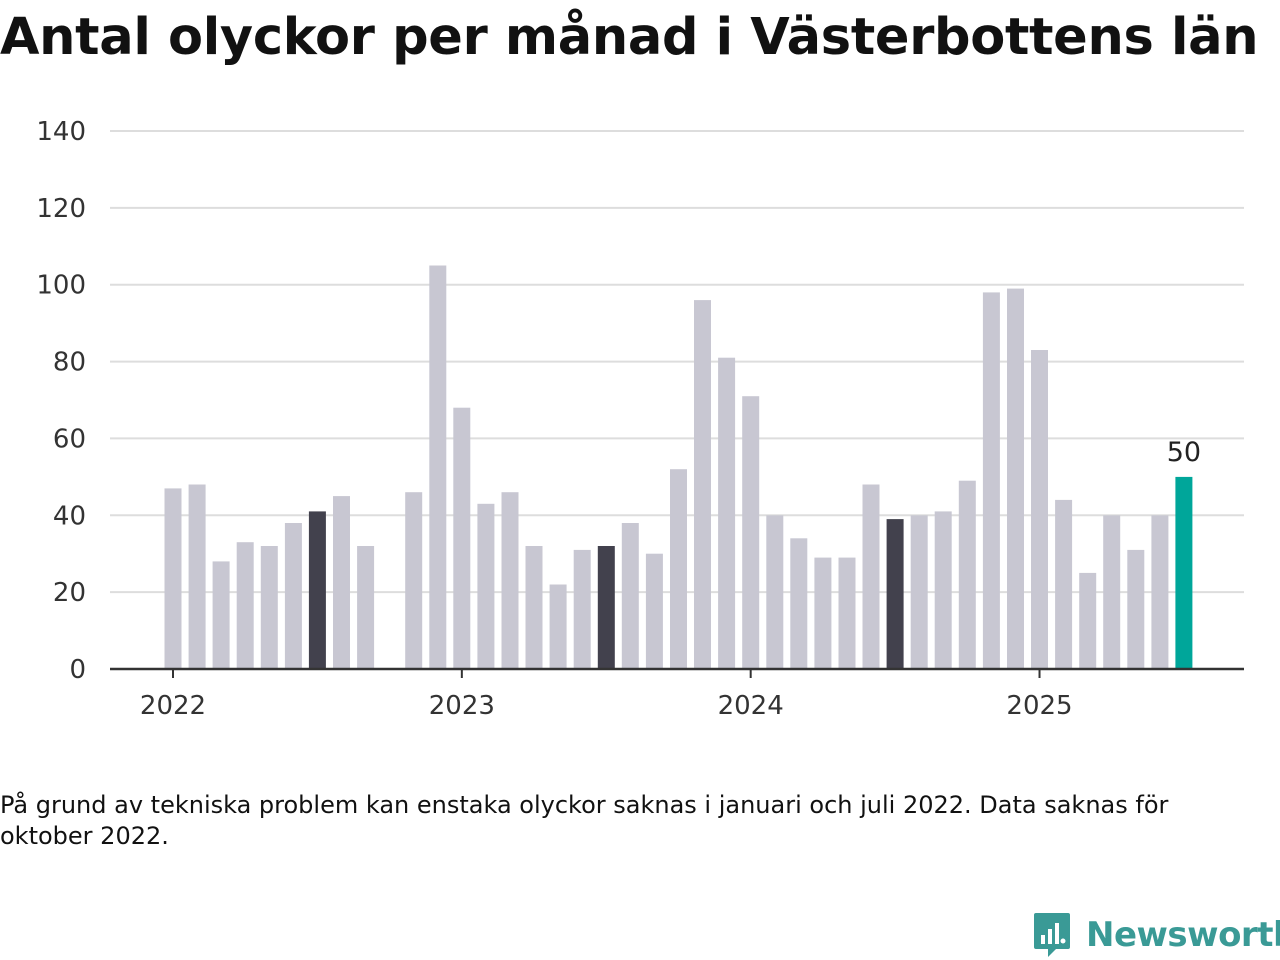 The height and width of the screenshot is (960, 1280). Describe the element at coordinates (751, 706) in the screenshot. I see `x-tick-label: 2024` at that location.